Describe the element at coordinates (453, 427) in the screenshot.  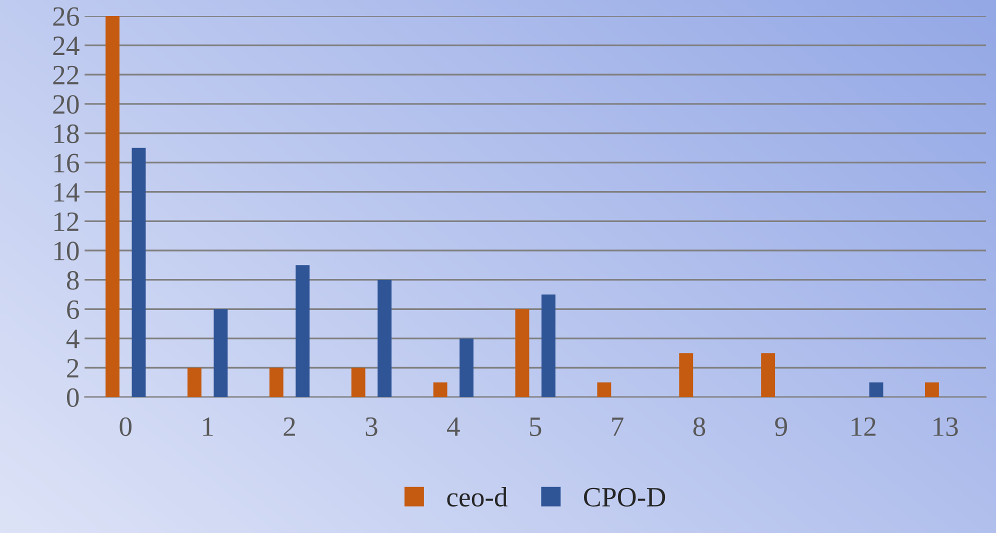
I see `x-tick-label: 4` at that location.